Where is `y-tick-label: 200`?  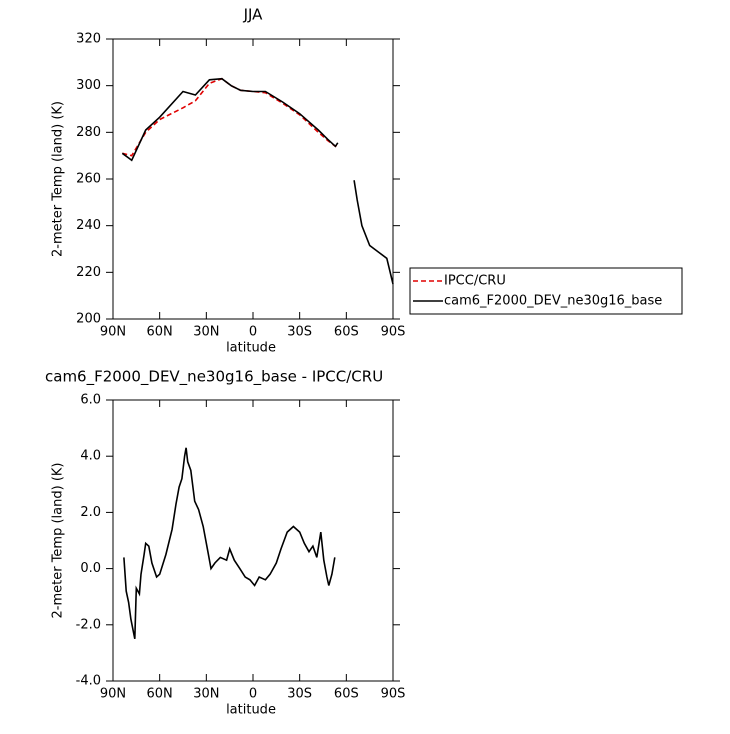 y-tick-label: 200 is located at coordinates (88, 319).